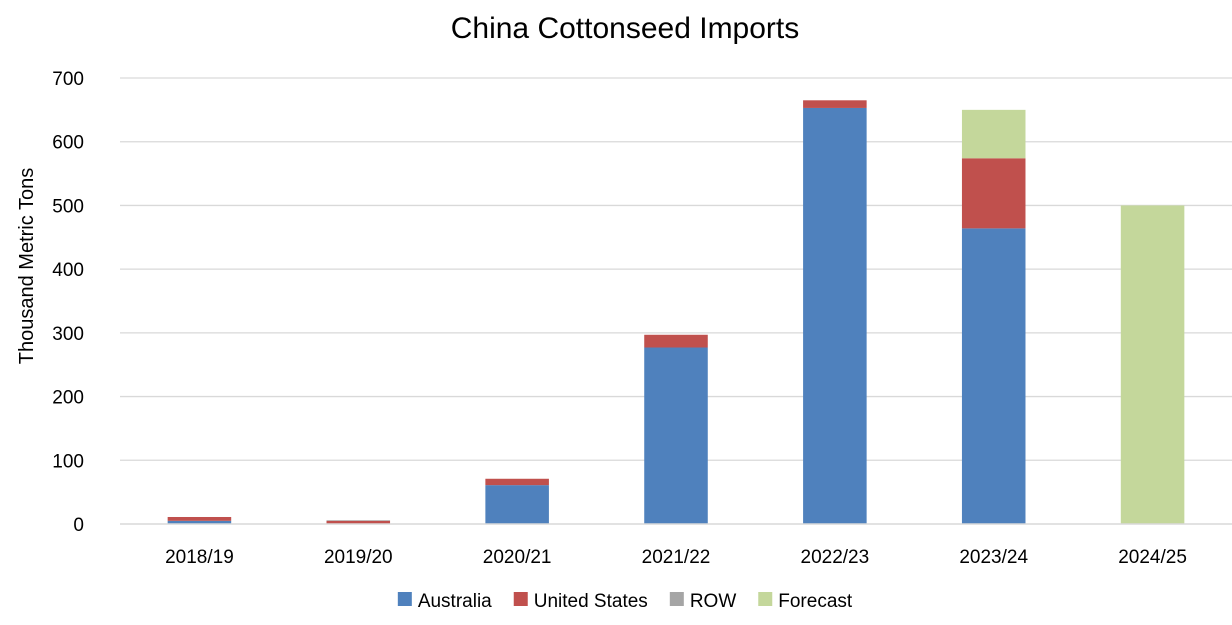 Image resolution: width=1232 pixels, height=625 pixels. Describe the element at coordinates (591, 601) in the screenshot. I see `legend-label: United States` at that location.